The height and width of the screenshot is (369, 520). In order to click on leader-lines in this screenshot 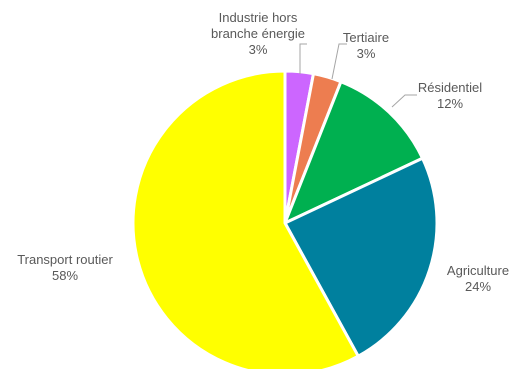, I will do `click(358, 75)`.